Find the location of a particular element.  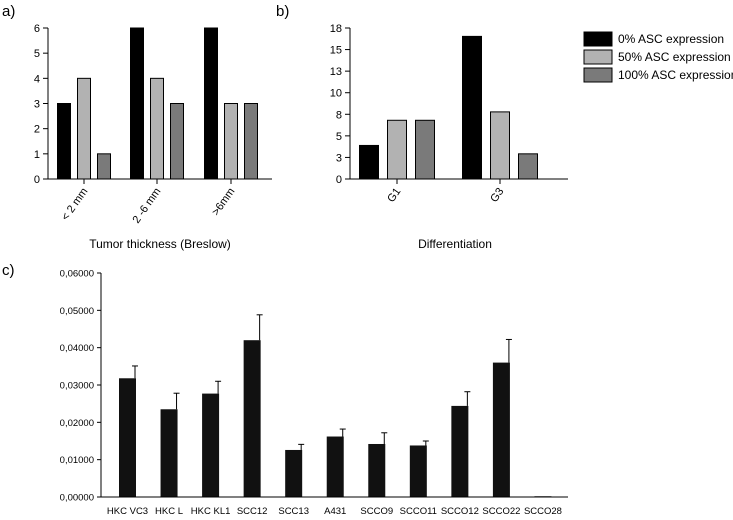

c-y-tick-label: 0,03000 is located at coordinates (77, 386).